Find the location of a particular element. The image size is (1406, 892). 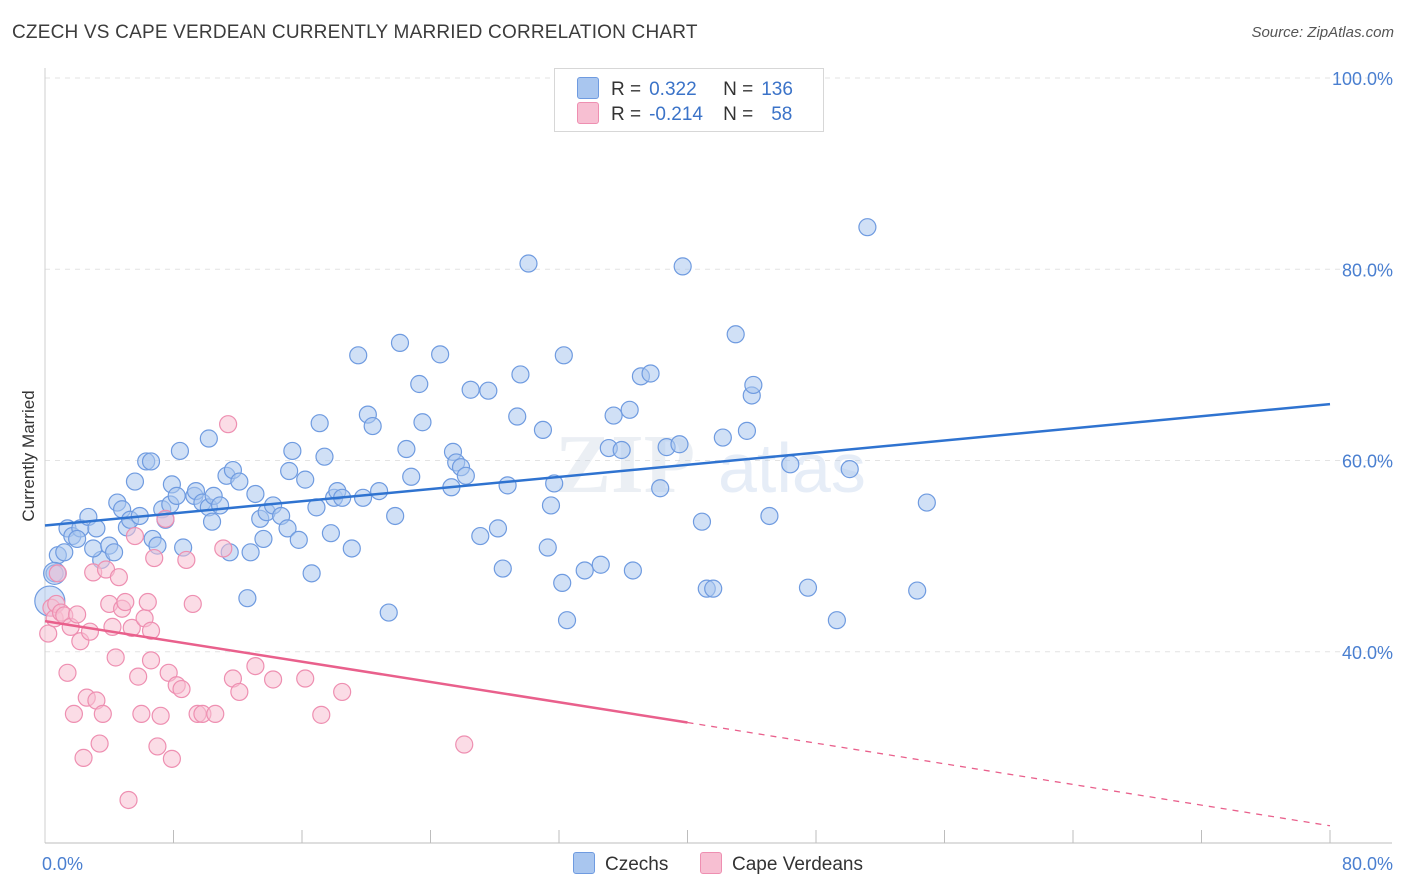

legend-r-value-cape-verdeans: -0.214 is located at coordinates (676, 114).